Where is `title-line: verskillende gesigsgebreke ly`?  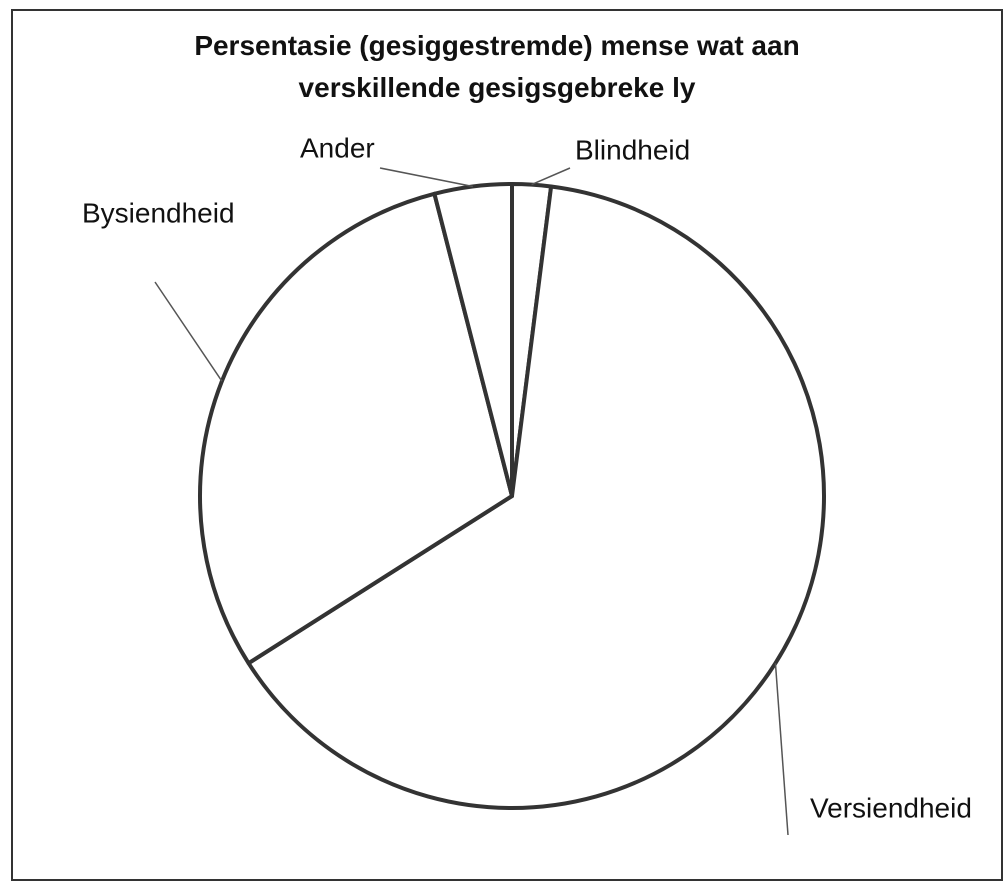 title-line: verskillende gesigsgebreke ly is located at coordinates (497, 87).